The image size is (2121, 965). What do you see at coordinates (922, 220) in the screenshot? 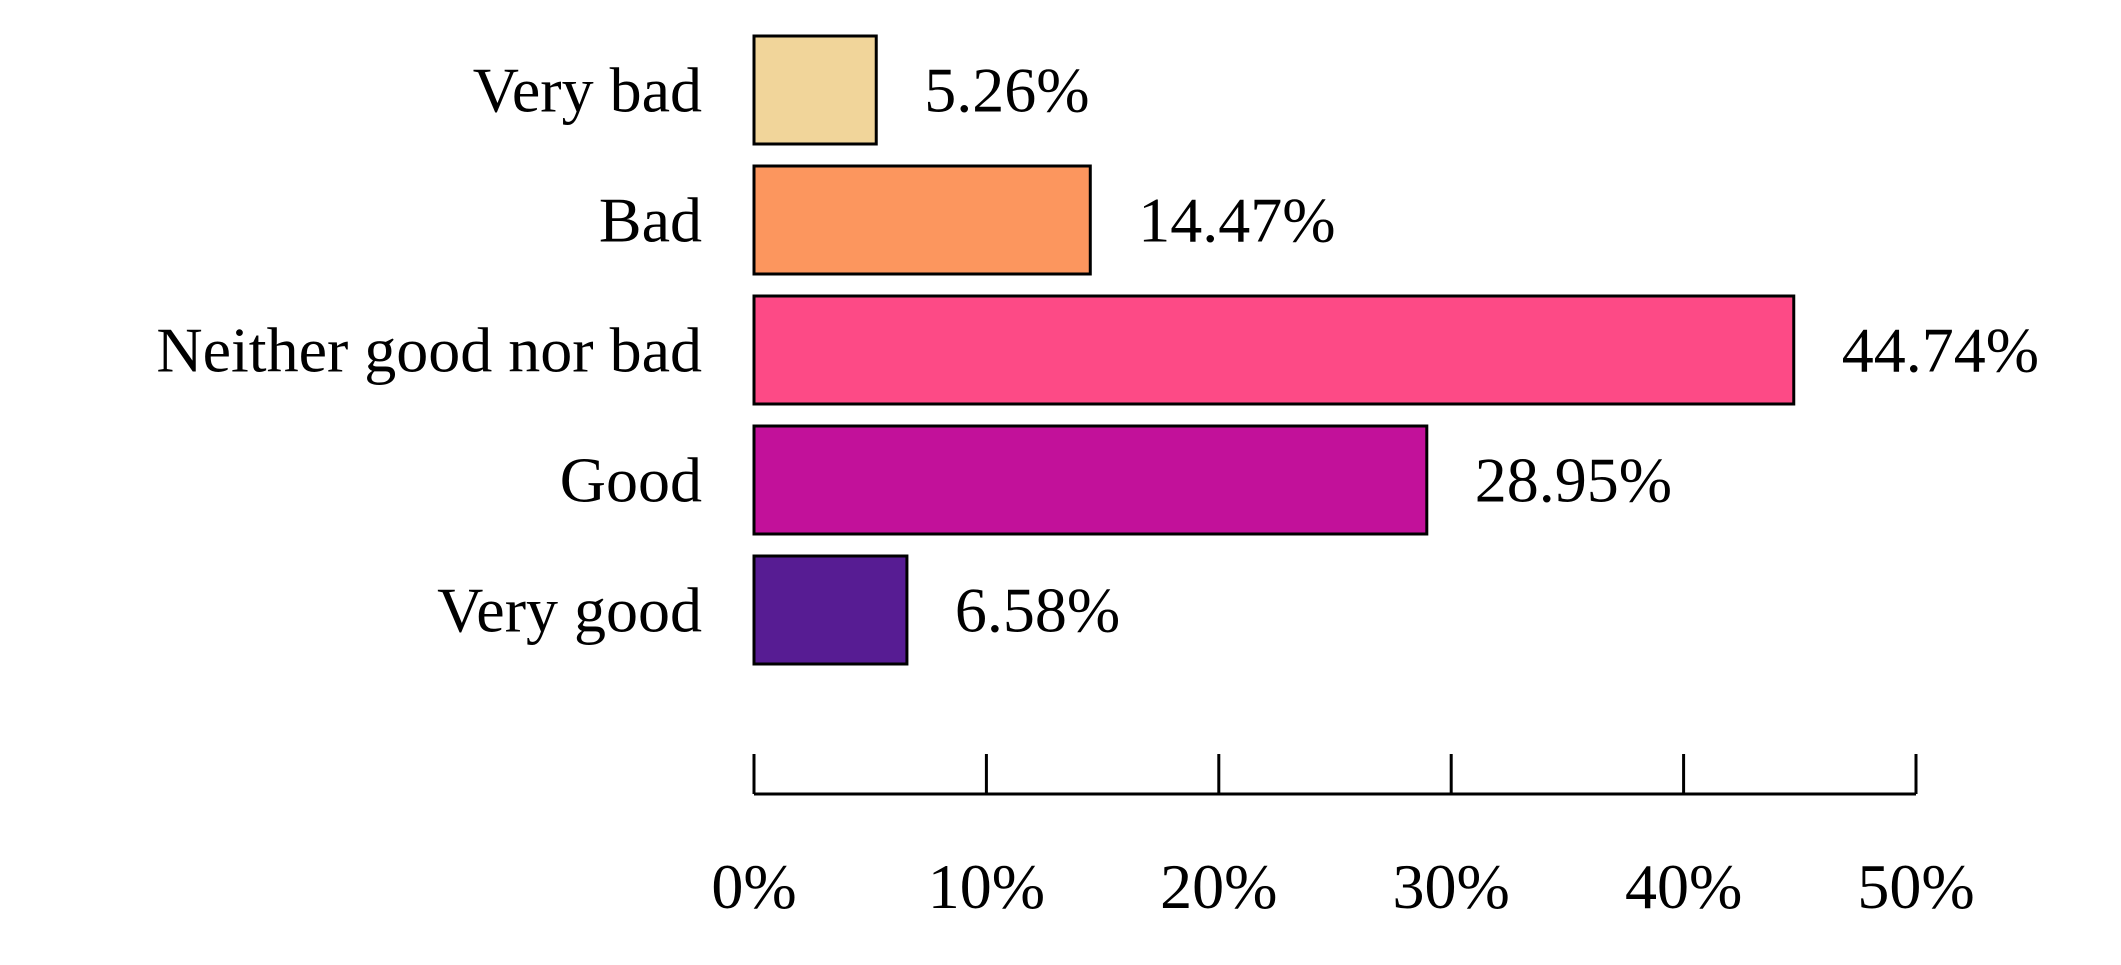
I see `bar-bad` at bounding box center [922, 220].